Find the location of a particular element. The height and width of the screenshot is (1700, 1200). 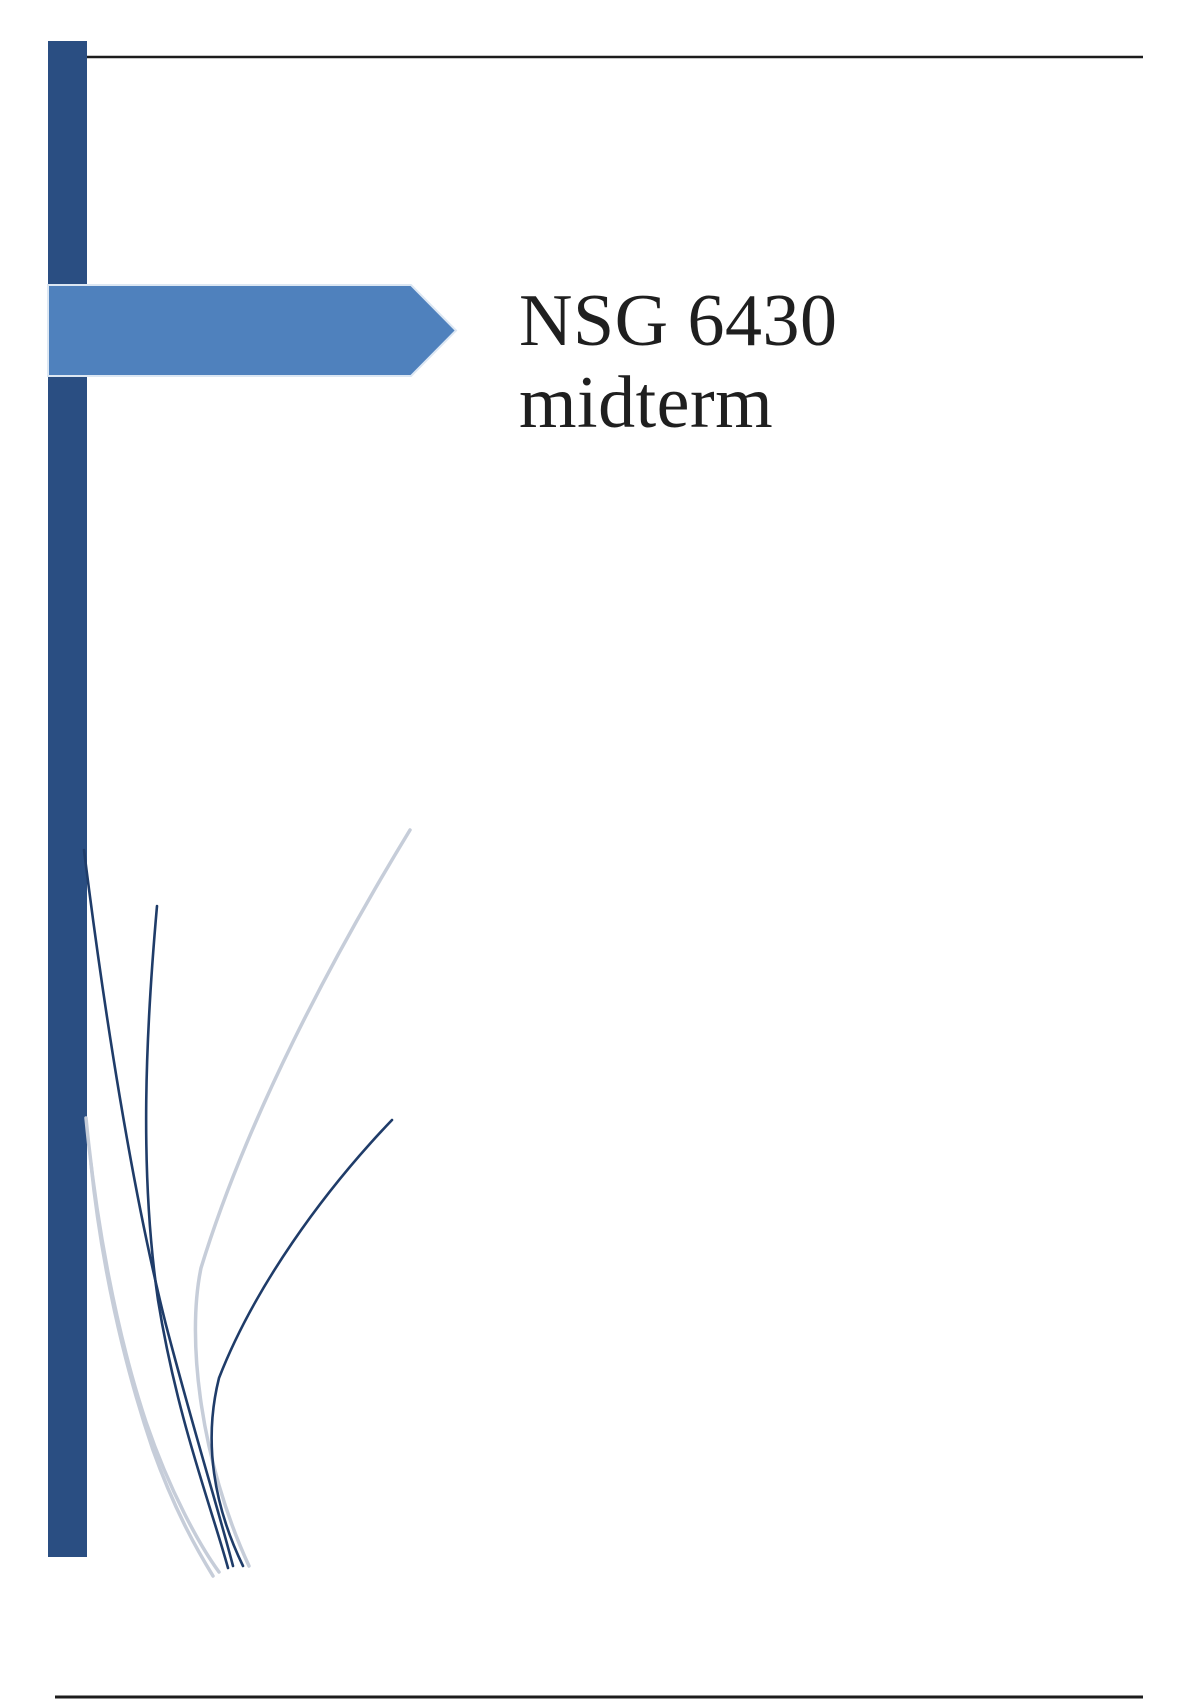

cover-title: NSG 6430 midterm is located at coordinates (678, 362).